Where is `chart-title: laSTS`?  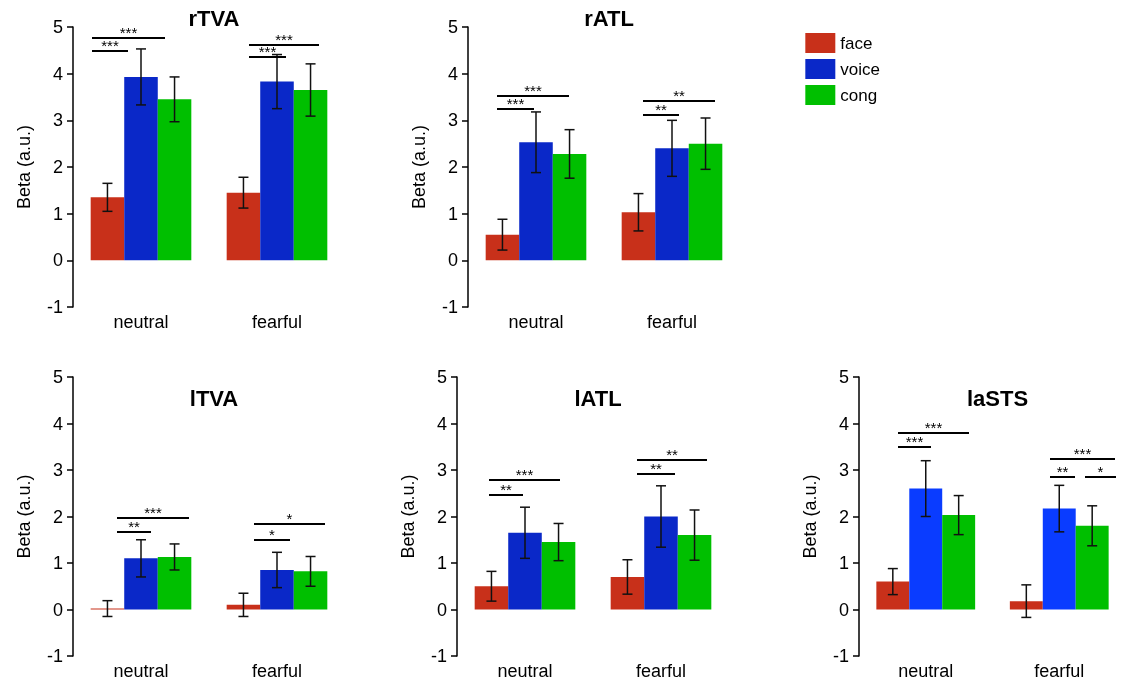 chart-title: laSTS is located at coordinates (997, 398).